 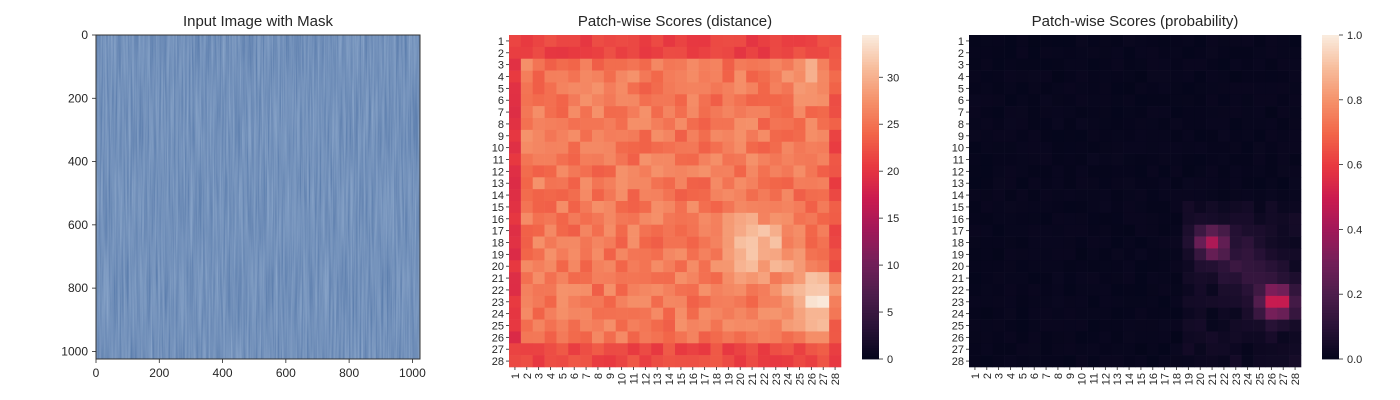 What do you see at coordinates (961, 42) in the screenshot?
I see `row-label: 1` at bounding box center [961, 42].